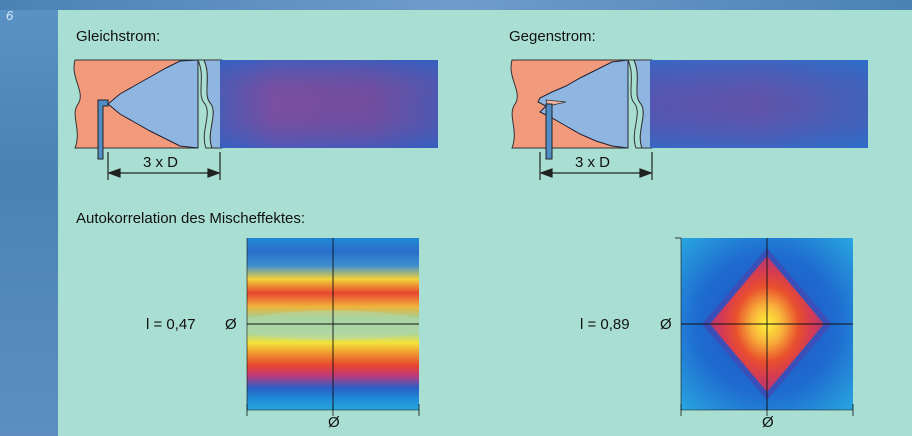 The width and height of the screenshot is (912, 436). What do you see at coordinates (171, 324) in the screenshot?
I see `left-lambda-label: l = 0,47` at bounding box center [171, 324].